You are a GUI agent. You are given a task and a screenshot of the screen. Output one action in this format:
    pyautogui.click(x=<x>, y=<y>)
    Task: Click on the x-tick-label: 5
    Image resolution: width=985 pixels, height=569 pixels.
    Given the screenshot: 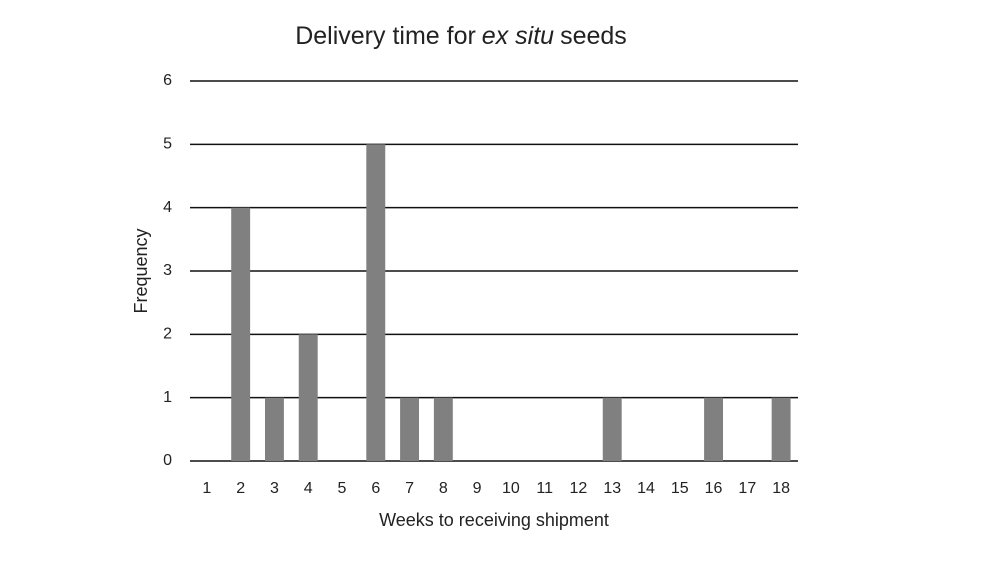 What is the action you would take?
    pyautogui.click(x=342, y=488)
    